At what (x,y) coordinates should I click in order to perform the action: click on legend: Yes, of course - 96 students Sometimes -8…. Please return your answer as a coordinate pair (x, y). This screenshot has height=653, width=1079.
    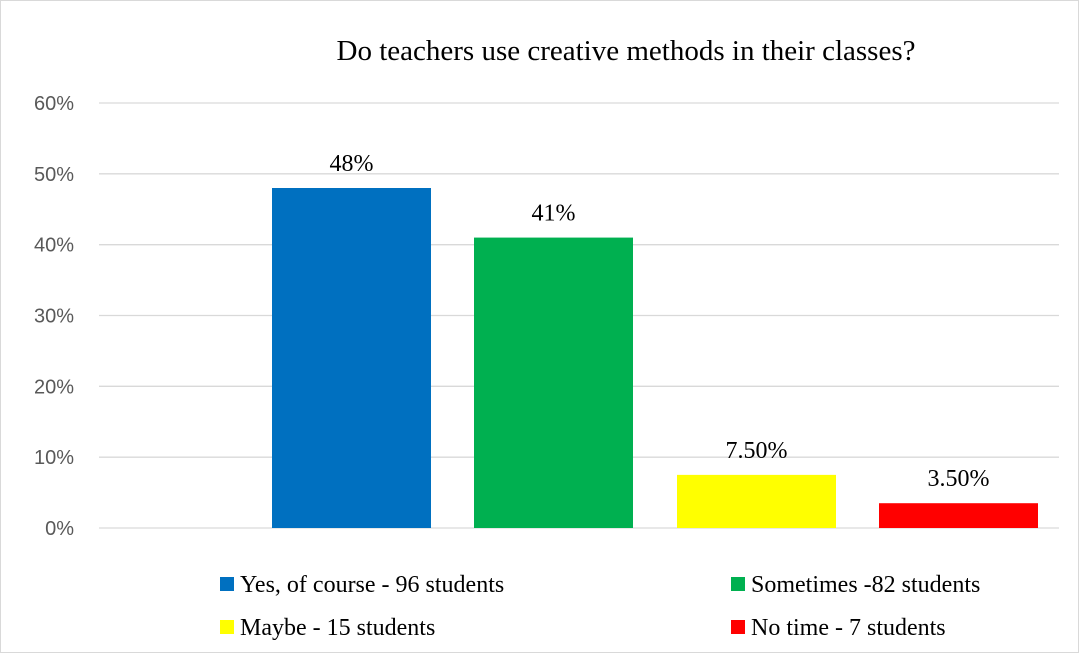
    Looking at the image, I should click on (600, 606).